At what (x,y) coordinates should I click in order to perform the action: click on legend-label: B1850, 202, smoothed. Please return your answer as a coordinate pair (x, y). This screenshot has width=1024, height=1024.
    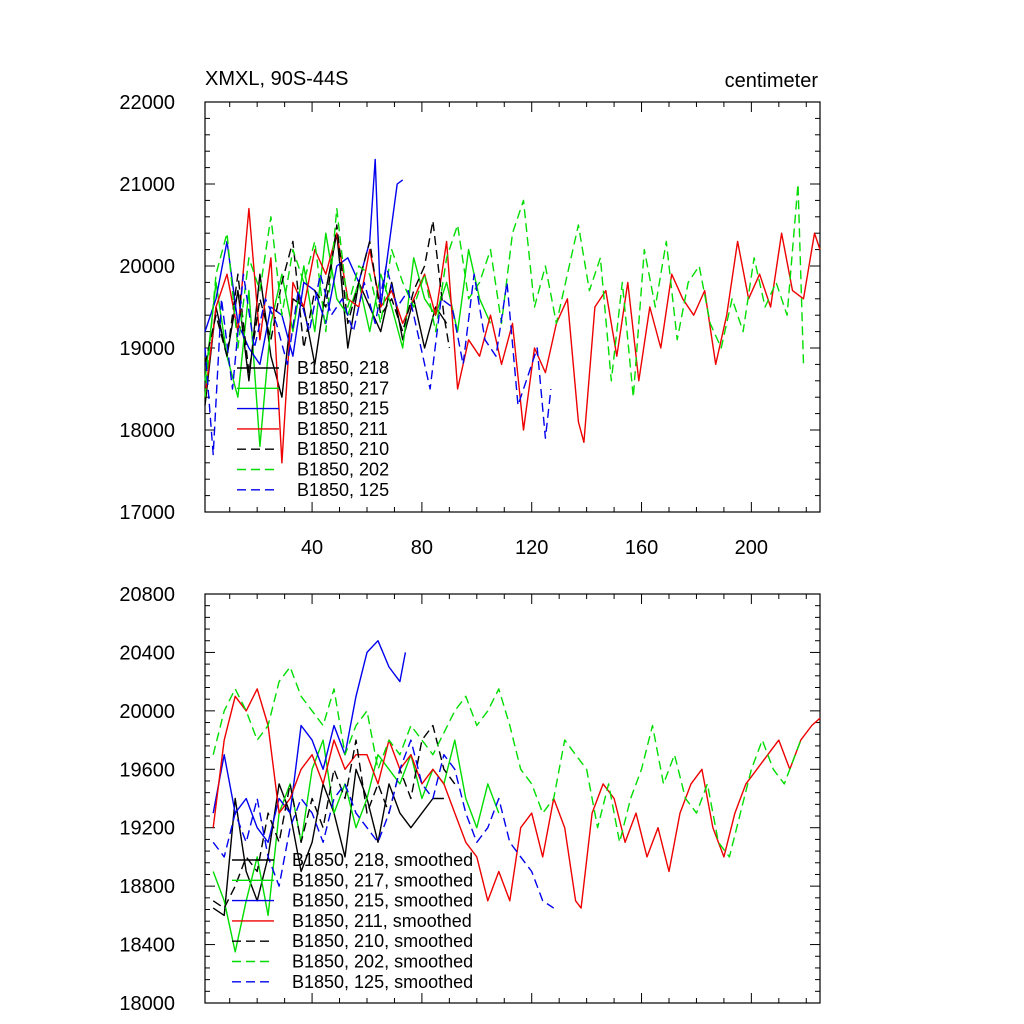
    Looking at the image, I should click on (382, 962).